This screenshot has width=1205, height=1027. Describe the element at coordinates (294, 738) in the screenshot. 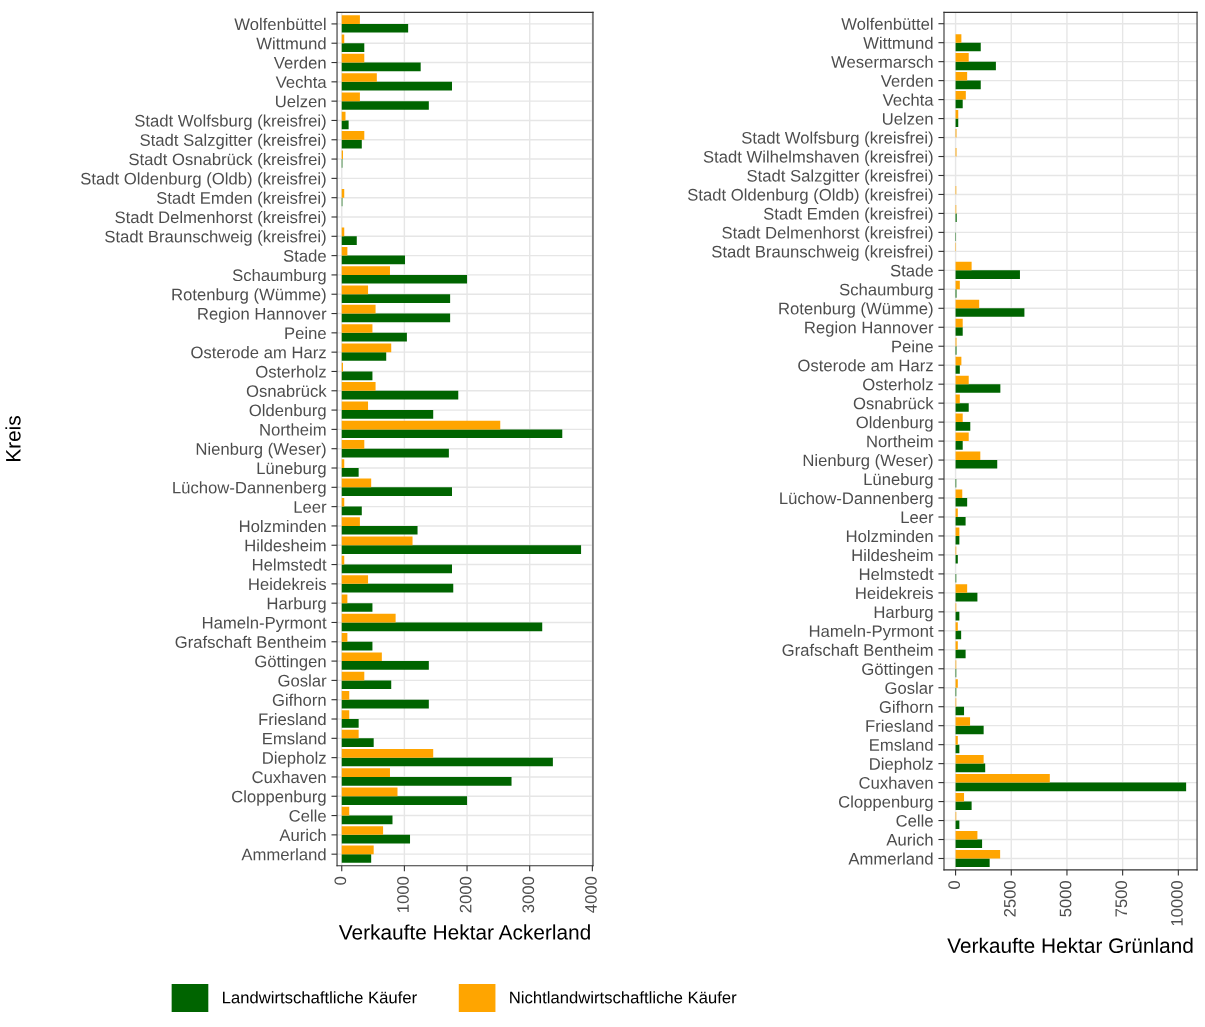

I see `y-tick-label: Emsland` at that location.